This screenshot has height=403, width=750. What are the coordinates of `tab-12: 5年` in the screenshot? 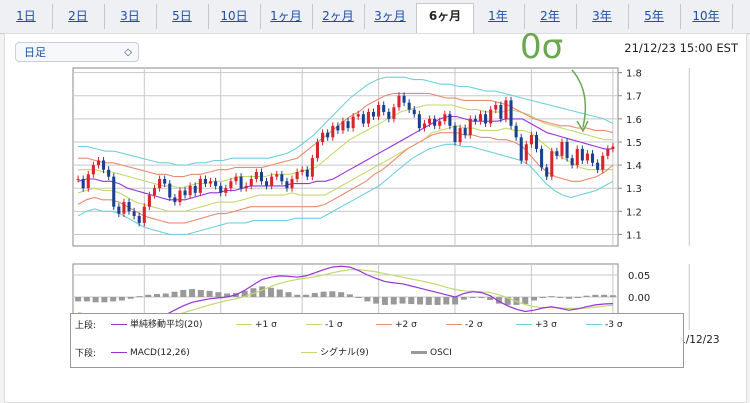 It's located at (654, 16).